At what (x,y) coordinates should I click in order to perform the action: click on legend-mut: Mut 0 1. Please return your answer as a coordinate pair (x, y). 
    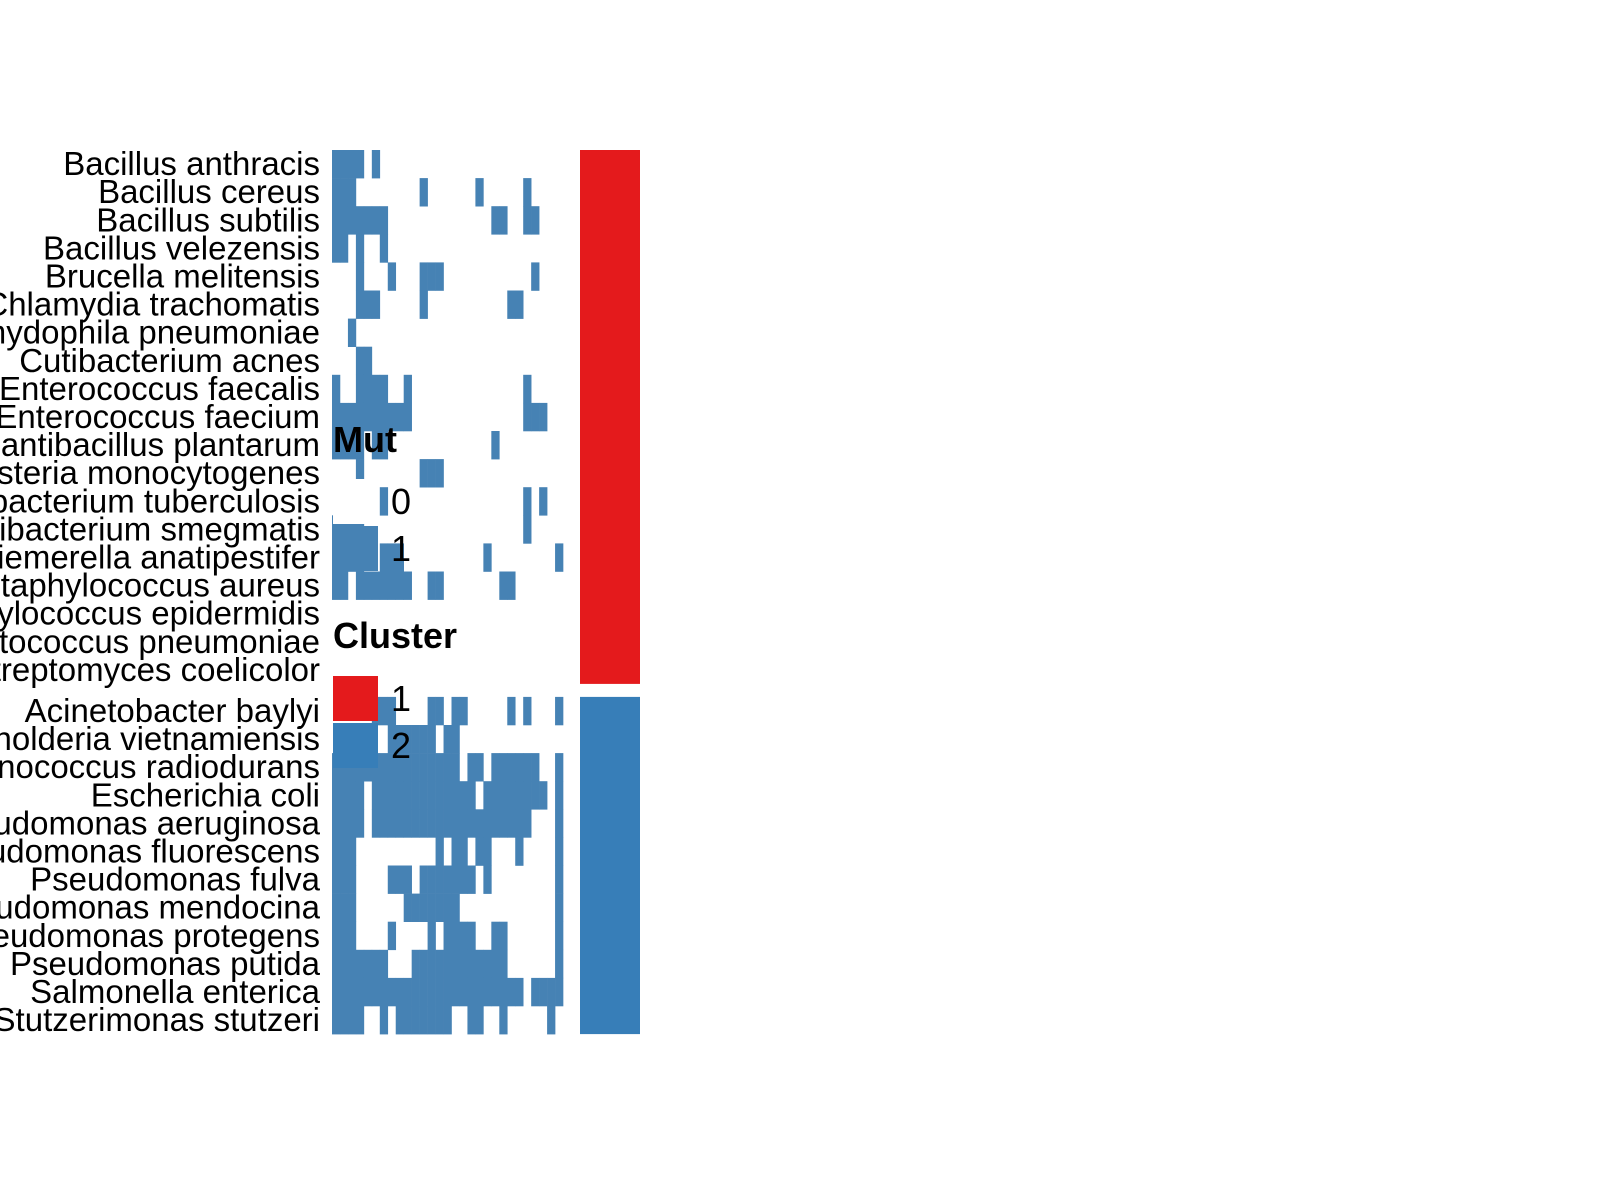
    Looking at the image, I should click on (372, 495).